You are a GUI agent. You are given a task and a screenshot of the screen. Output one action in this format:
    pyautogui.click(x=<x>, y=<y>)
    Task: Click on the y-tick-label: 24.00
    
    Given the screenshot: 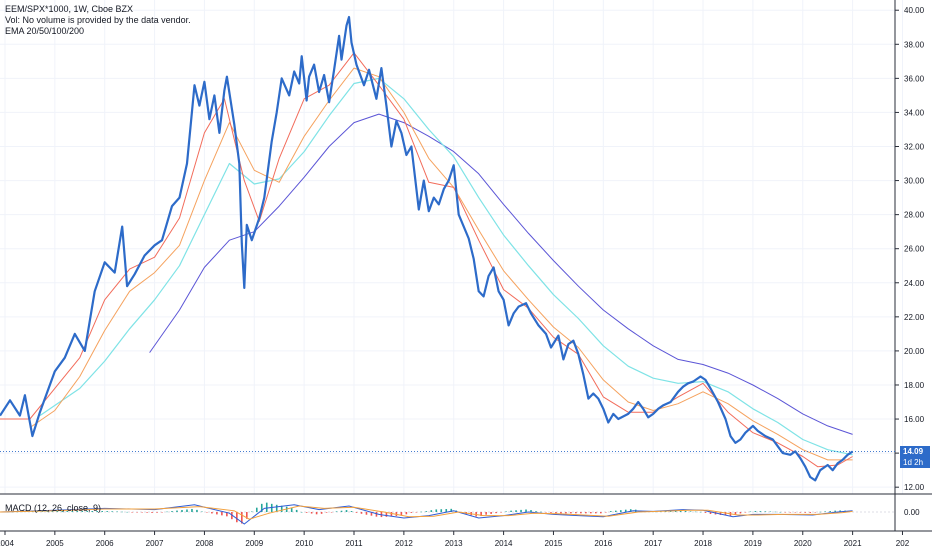 What is the action you would take?
    pyautogui.click(x=914, y=283)
    